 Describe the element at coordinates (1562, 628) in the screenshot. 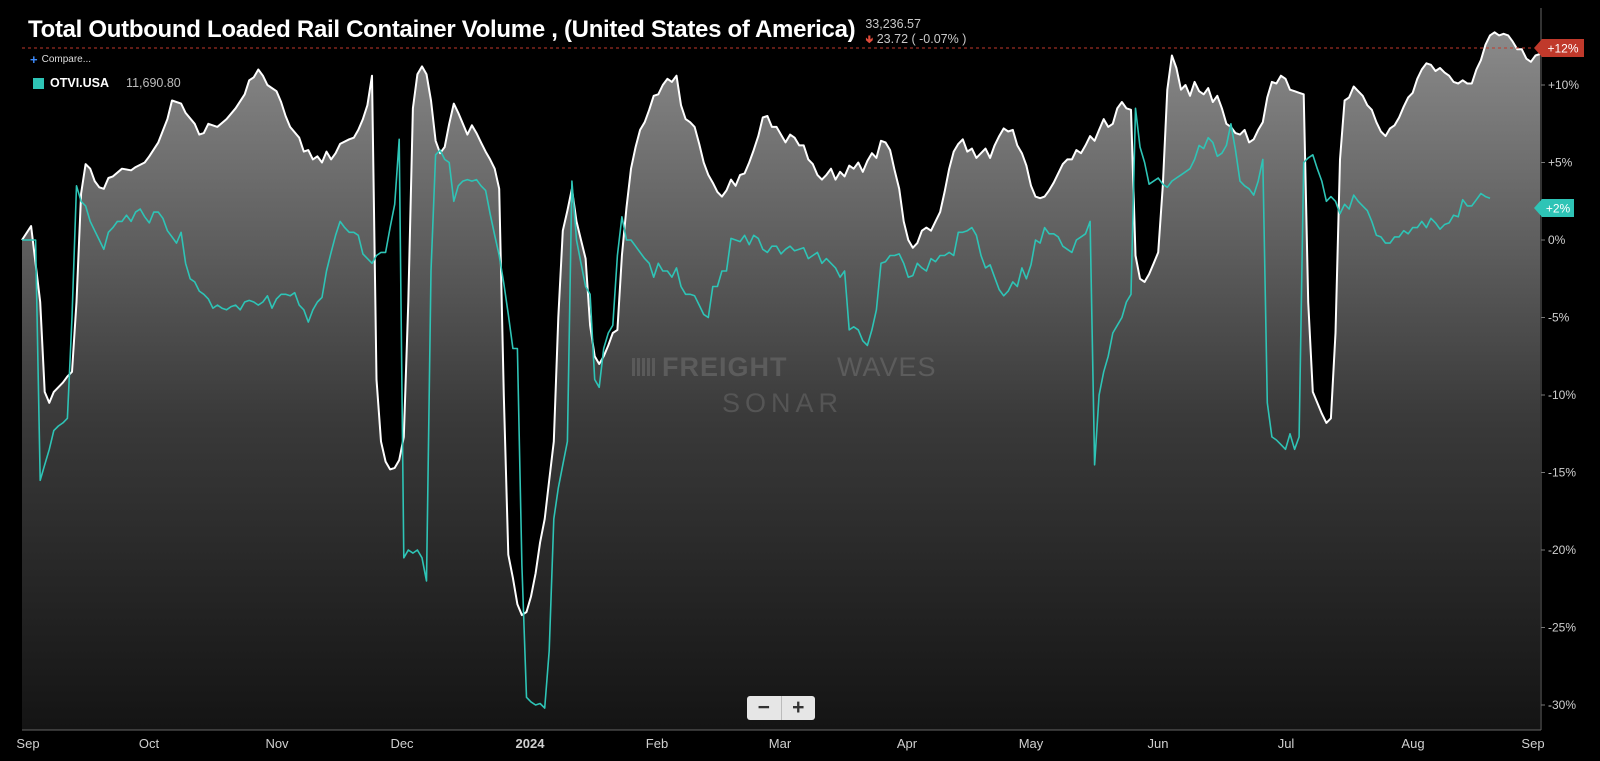

I see `y-tick-label: -25%` at that location.